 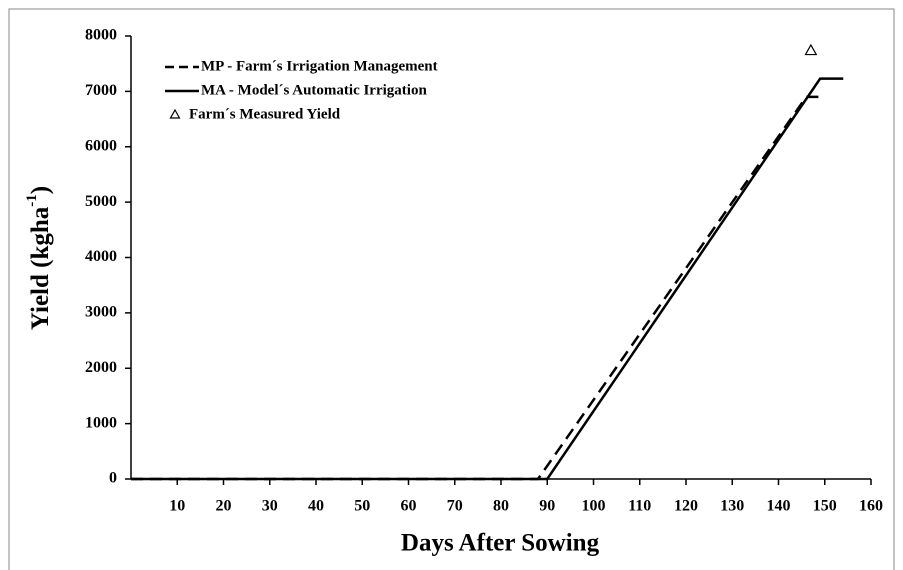 What do you see at coordinates (40, 190) in the screenshot?
I see `y-axis-title-end: )` at bounding box center [40, 190].